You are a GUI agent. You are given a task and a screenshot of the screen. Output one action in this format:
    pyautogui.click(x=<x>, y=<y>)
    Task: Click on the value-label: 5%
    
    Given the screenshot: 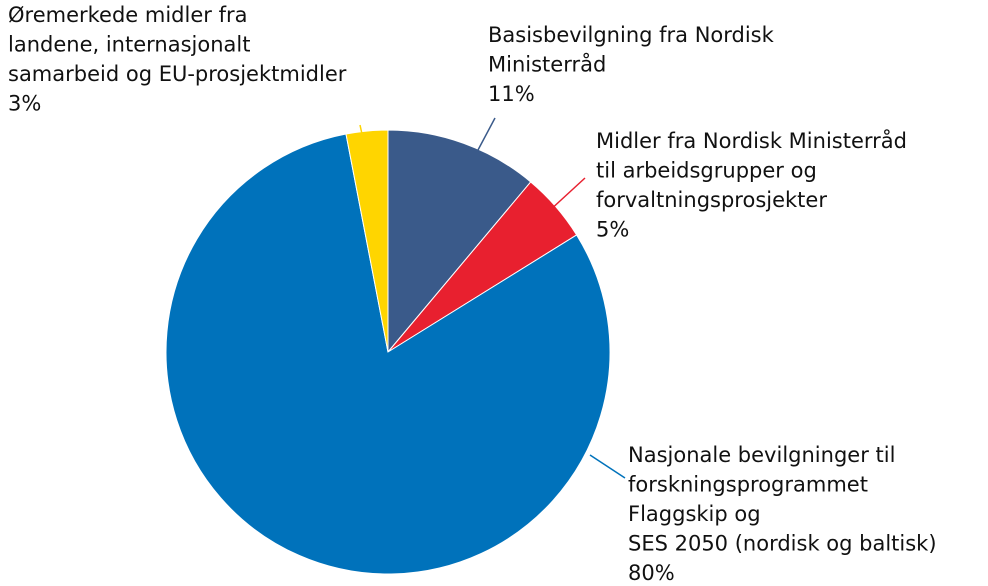 What is the action you would take?
    pyautogui.click(x=612, y=230)
    